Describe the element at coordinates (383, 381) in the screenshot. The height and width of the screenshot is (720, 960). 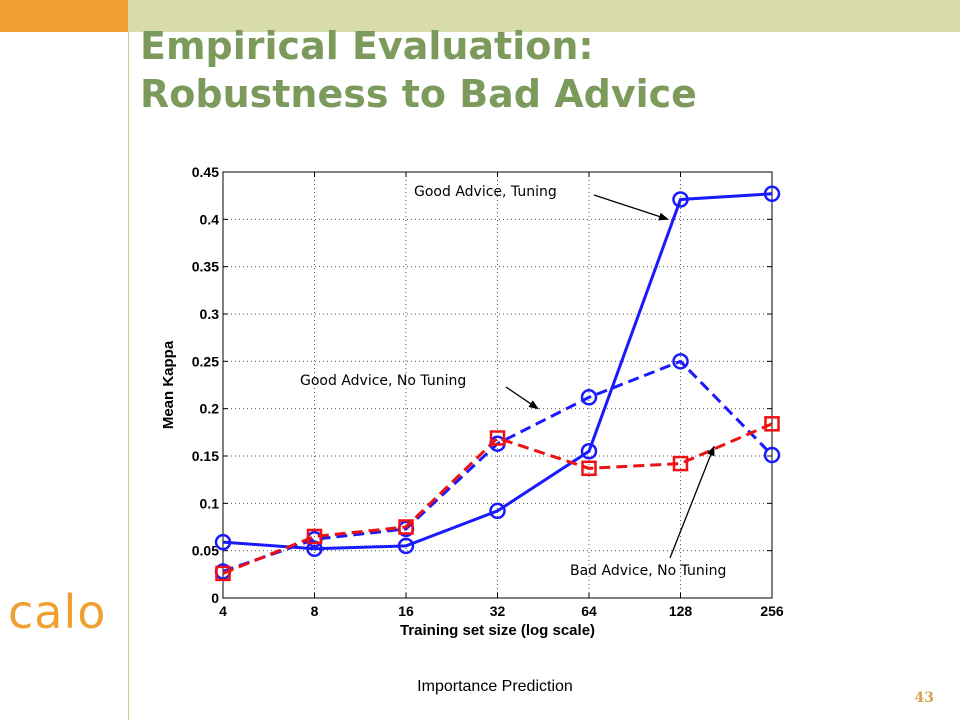
I see `annotation-label: Good Advice, No Tuning` at that location.